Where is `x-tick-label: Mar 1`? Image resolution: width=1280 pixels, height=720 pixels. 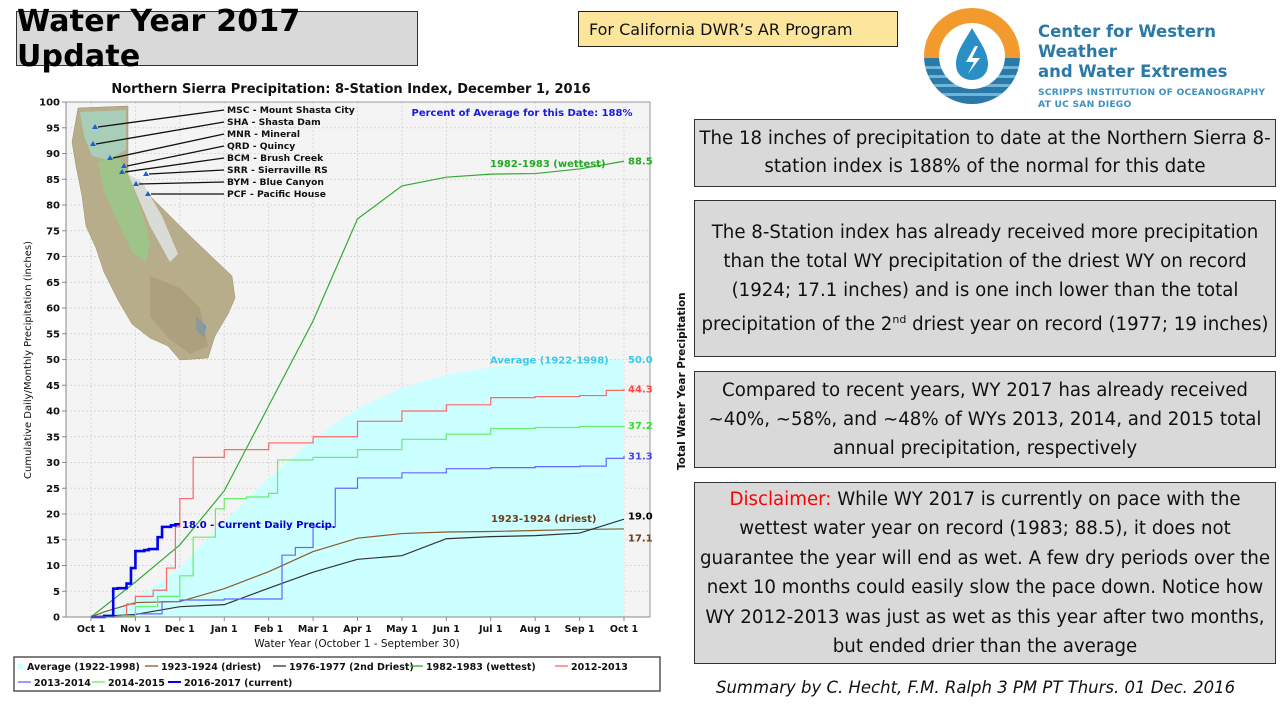
x-tick-label: Mar 1 is located at coordinates (313, 629).